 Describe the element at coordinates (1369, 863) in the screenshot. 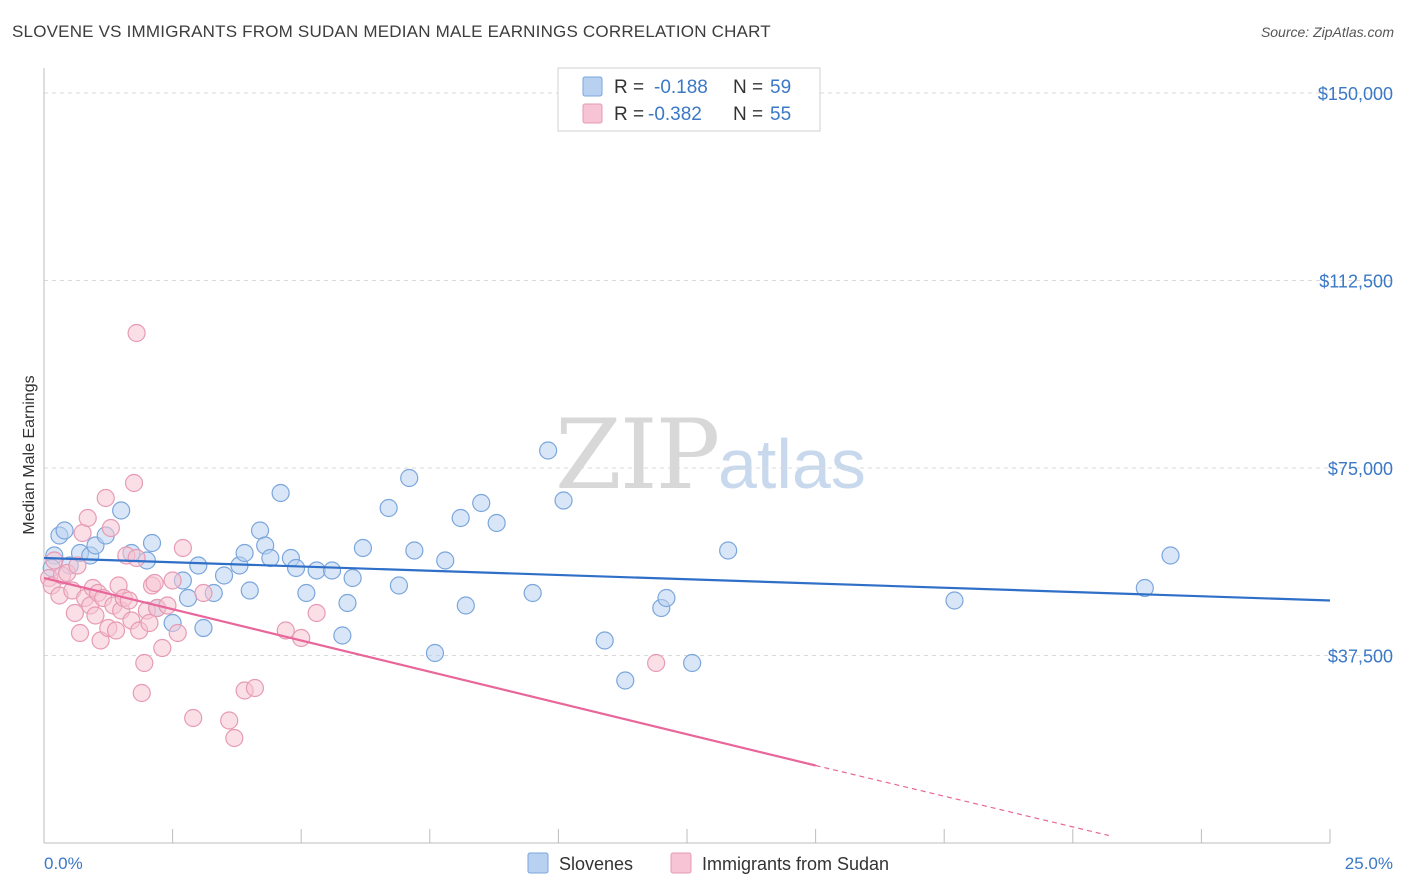

I see `x-tick-label-max: 25.0%` at that location.